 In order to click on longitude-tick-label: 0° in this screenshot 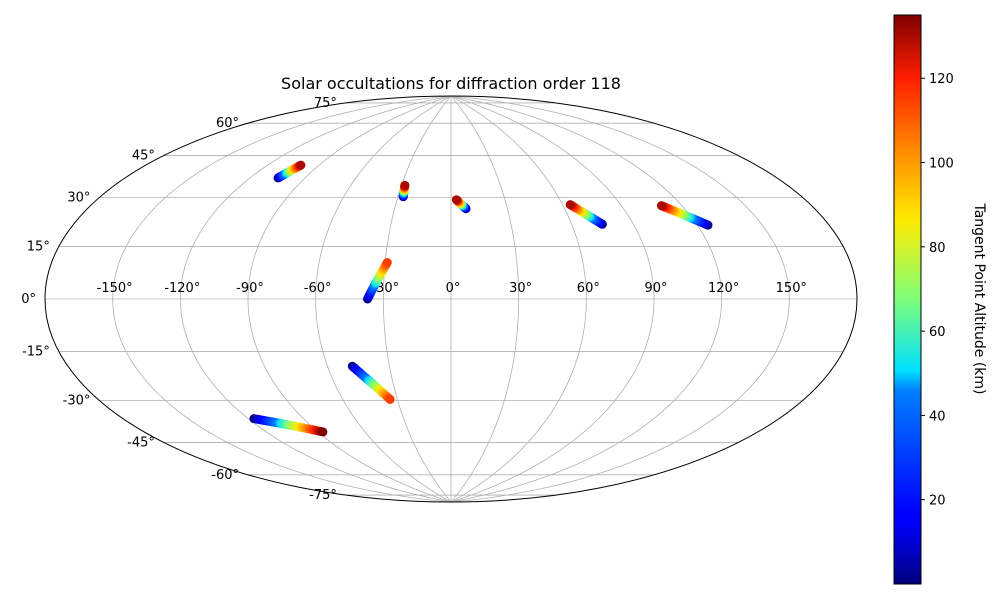, I will do `click(453, 288)`.